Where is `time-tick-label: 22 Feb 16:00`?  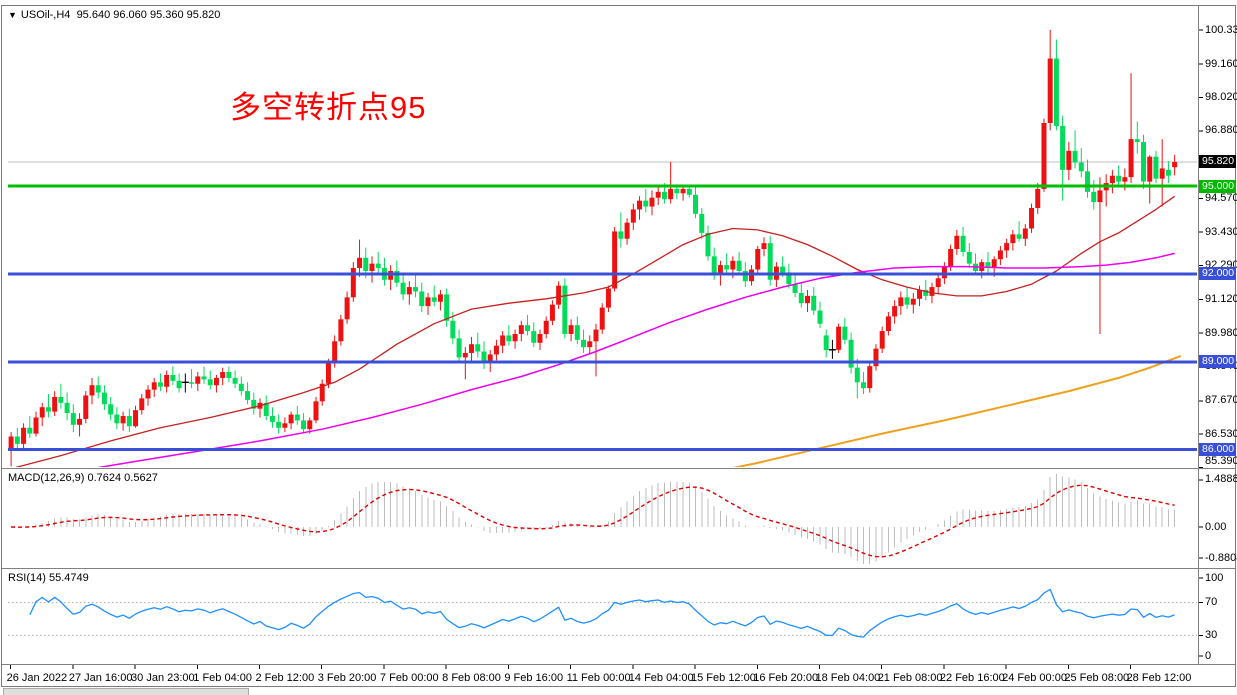 time-tick-label: 22 Feb 16:00 is located at coordinates (972, 678).